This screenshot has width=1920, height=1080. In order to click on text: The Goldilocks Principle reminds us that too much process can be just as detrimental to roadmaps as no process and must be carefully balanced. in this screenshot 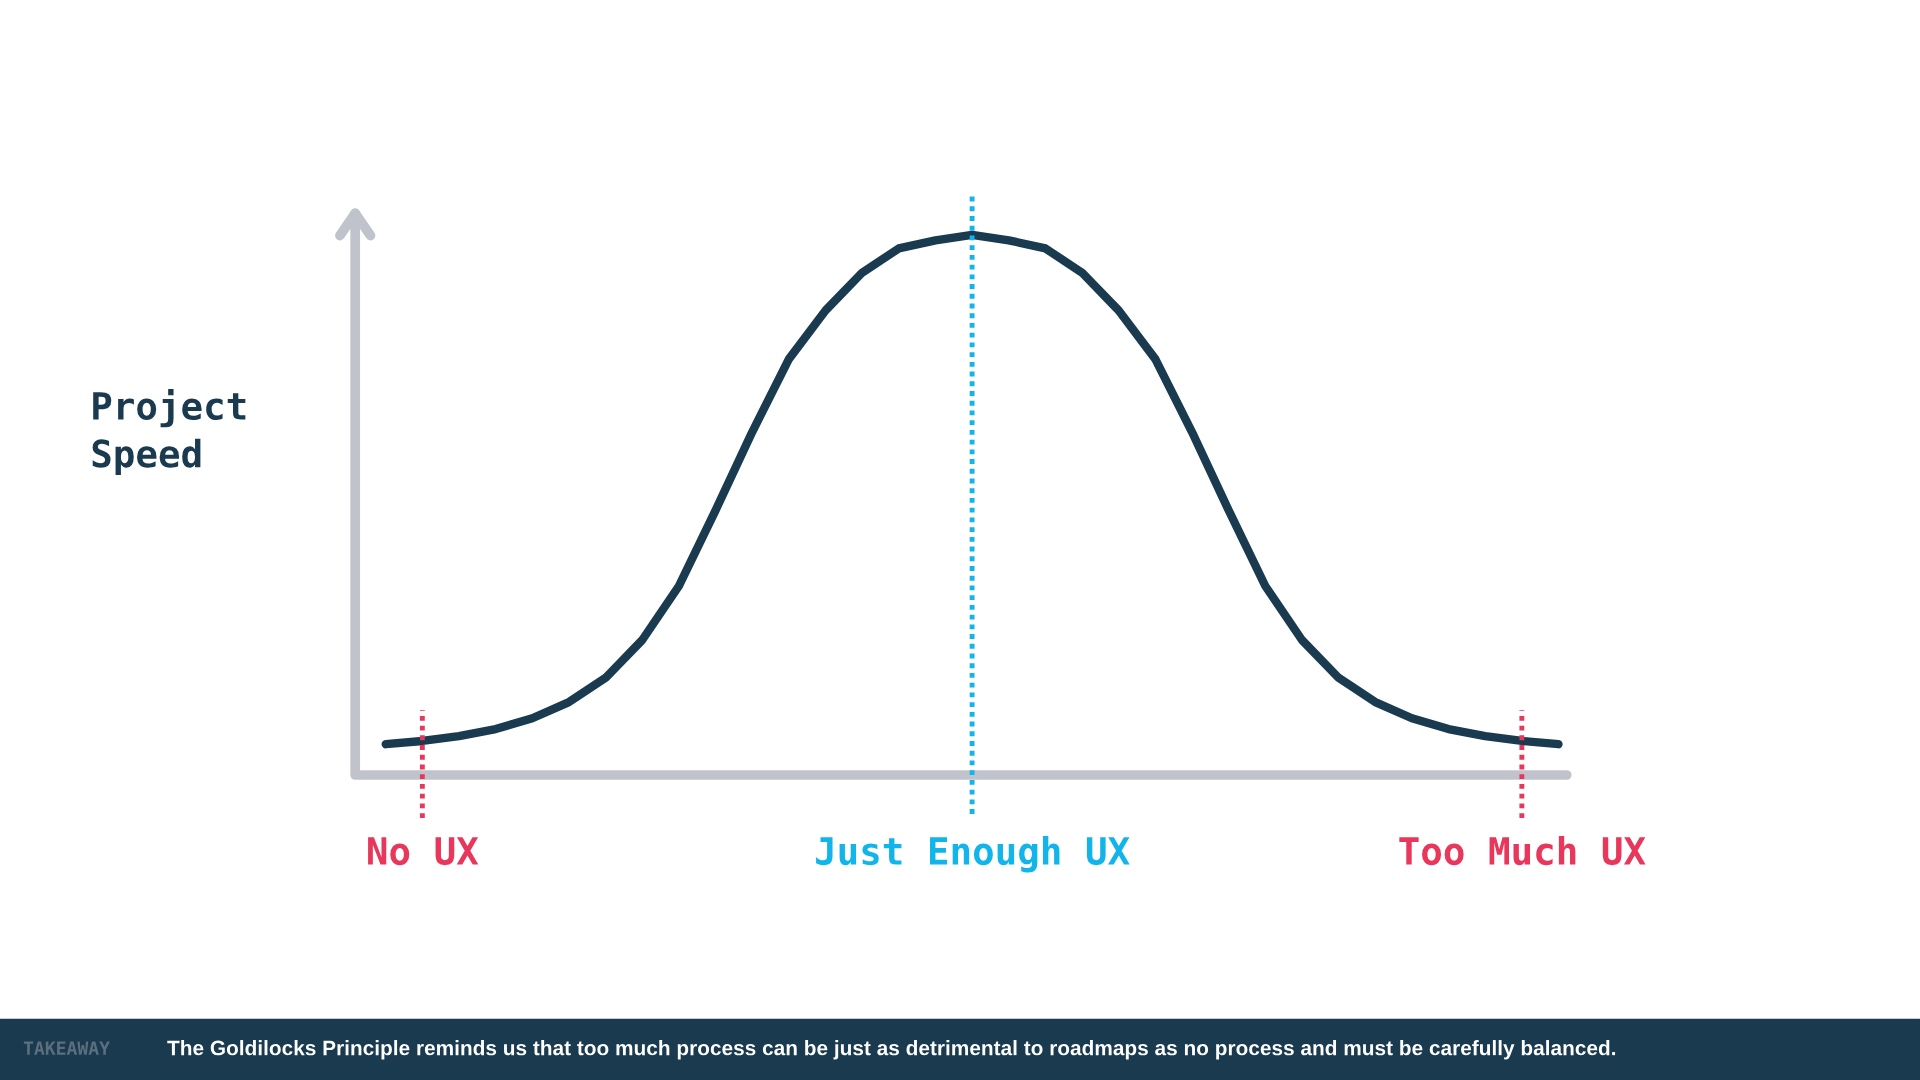, I will do `click(891, 1050)`.